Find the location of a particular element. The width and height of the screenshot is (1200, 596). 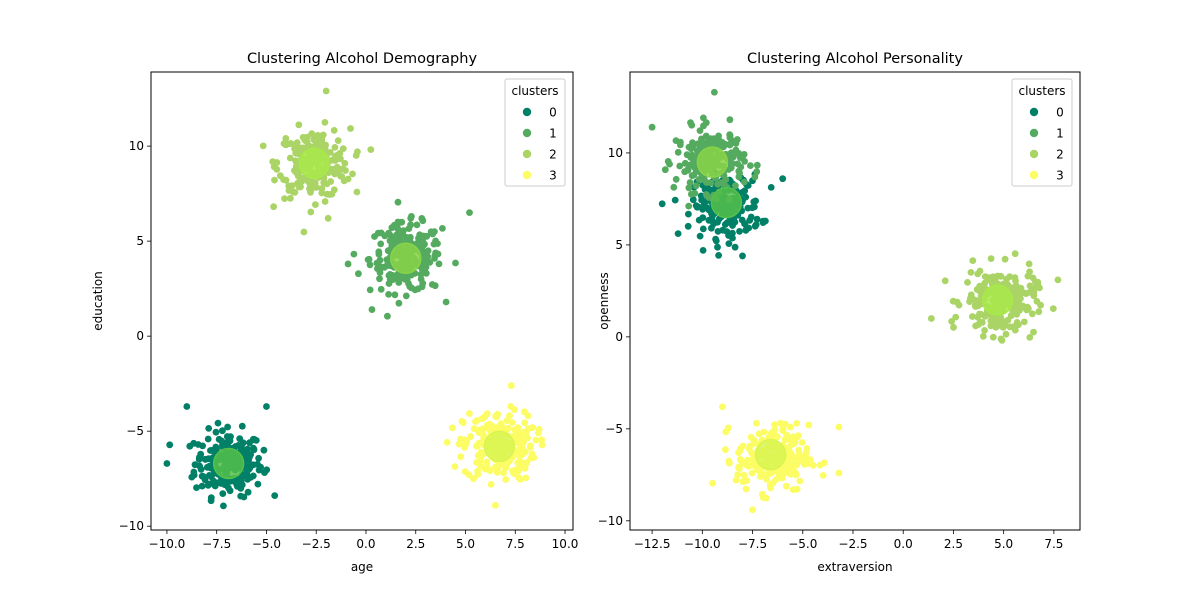

x-tick-label: −7.5 is located at coordinates (216, 544).